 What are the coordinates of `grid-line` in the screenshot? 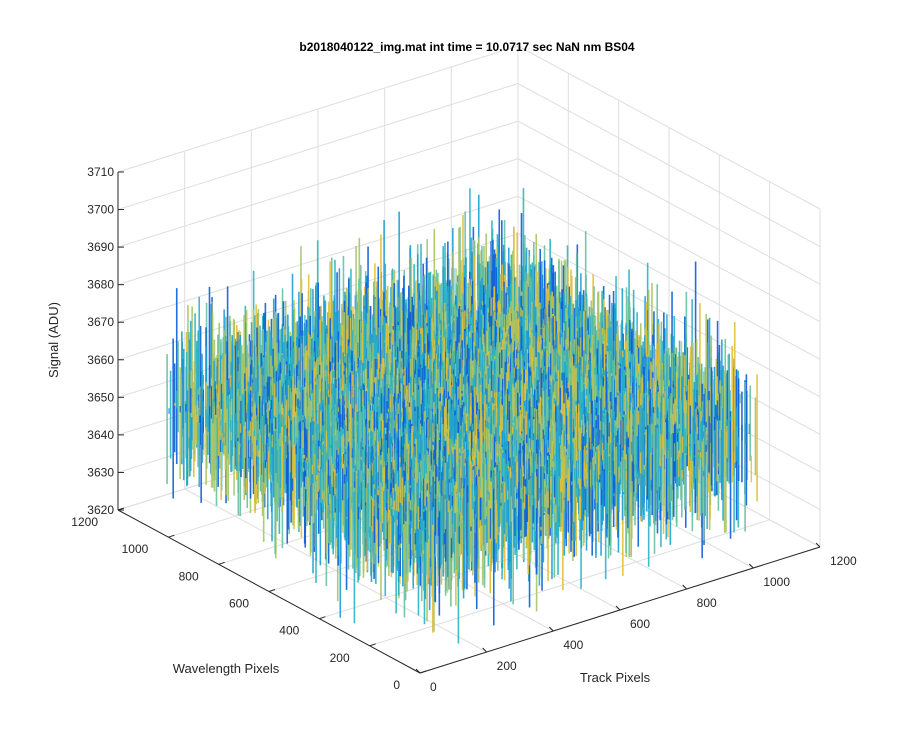 It's located at (569, 583).